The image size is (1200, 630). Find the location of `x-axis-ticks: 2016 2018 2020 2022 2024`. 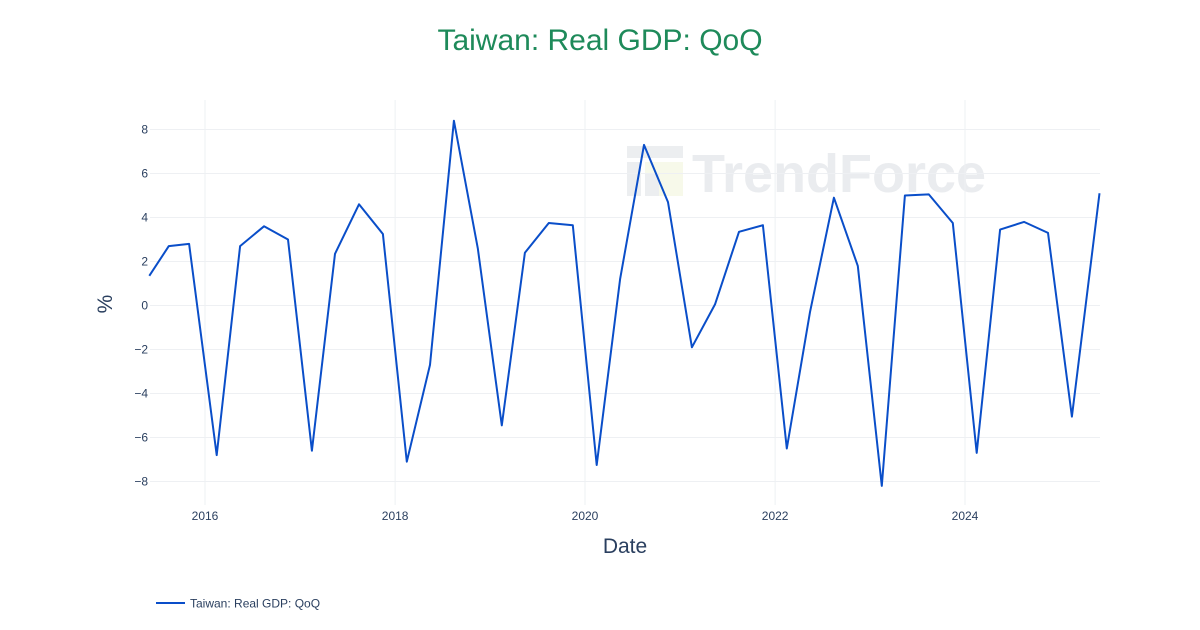

x-axis-ticks: 2016 2018 2020 2022 2024 is located at coordinates (585, 516).